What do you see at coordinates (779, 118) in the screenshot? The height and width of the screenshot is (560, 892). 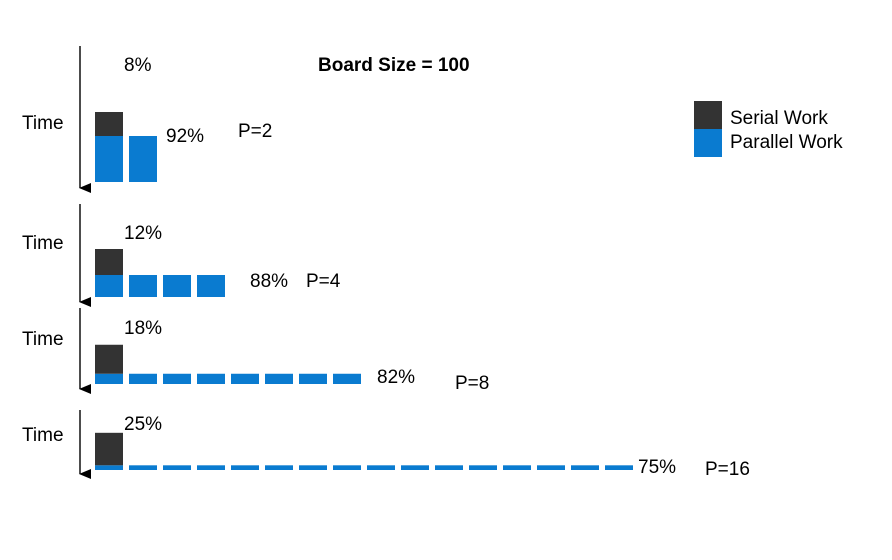 I see `legend-serial-label: Serial Work` at bounding box center [779, 118].